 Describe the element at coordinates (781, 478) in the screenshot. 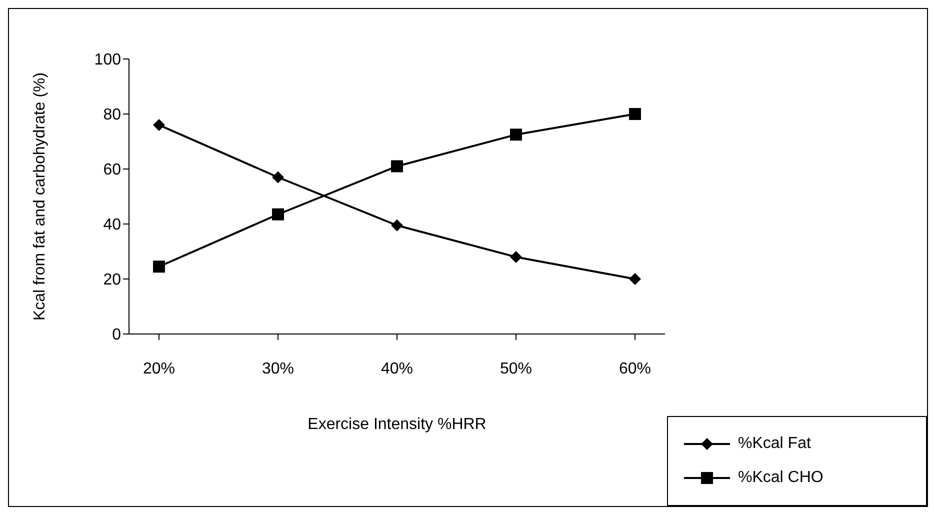

I see `legend-label: %Kcal CHO` at that location.